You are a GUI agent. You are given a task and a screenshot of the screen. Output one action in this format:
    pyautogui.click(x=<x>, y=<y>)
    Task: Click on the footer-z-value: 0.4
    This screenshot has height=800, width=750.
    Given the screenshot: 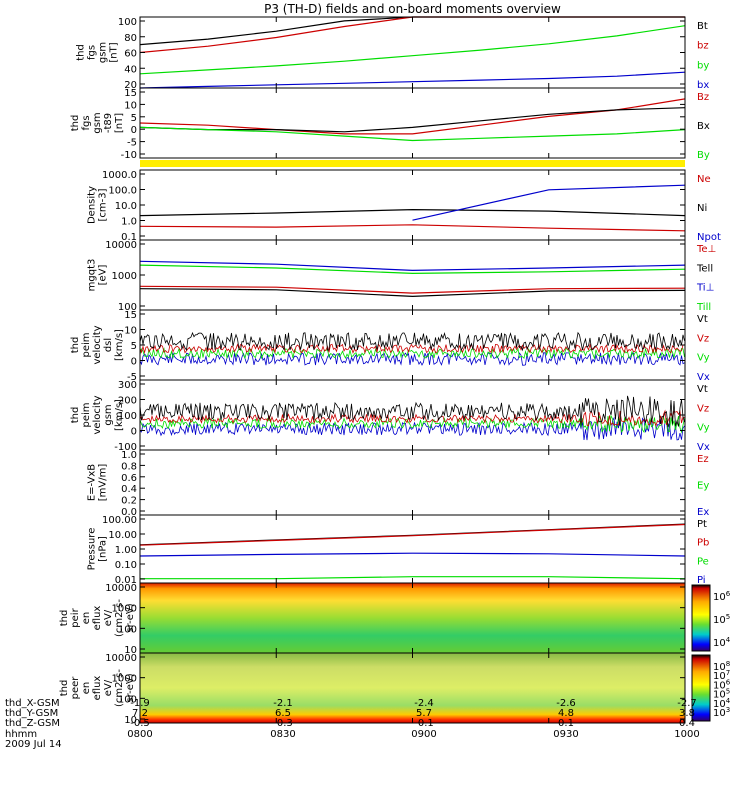 What is the action you would take?
    pyautogui.click(x=687, y=724)
    